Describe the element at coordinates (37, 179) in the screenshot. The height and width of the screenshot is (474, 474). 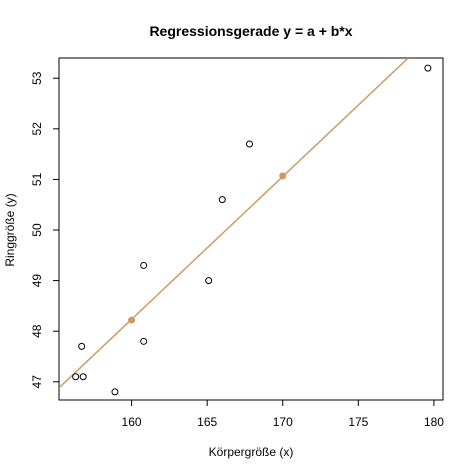
I see `y-tick-label: 51` at that location.